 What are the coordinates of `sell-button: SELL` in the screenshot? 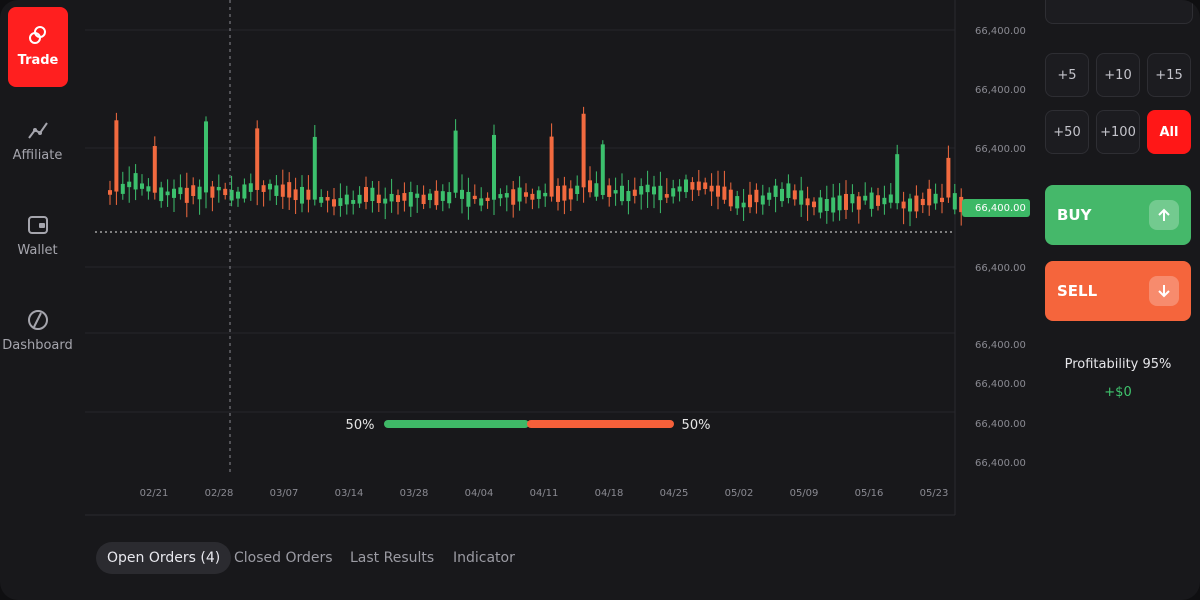 It's located at (1118, 291).